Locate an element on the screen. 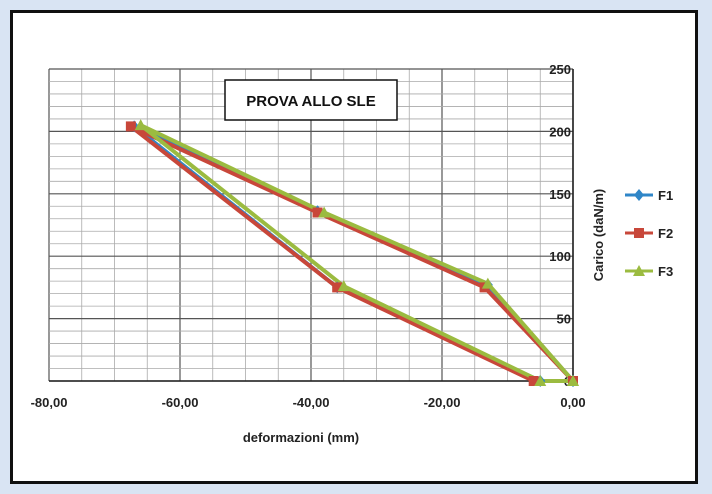 This screenshot has height=494, width=712. y-axis-title: Carico (daN/m) is located at coordinates (598, 235).